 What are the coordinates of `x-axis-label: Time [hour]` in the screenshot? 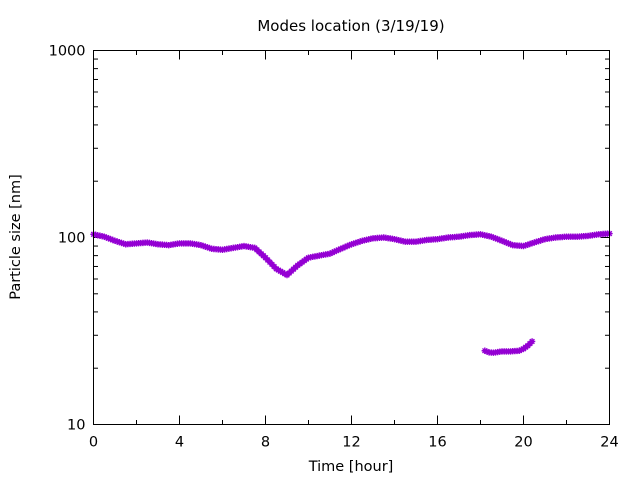 It's located at (351, 467).